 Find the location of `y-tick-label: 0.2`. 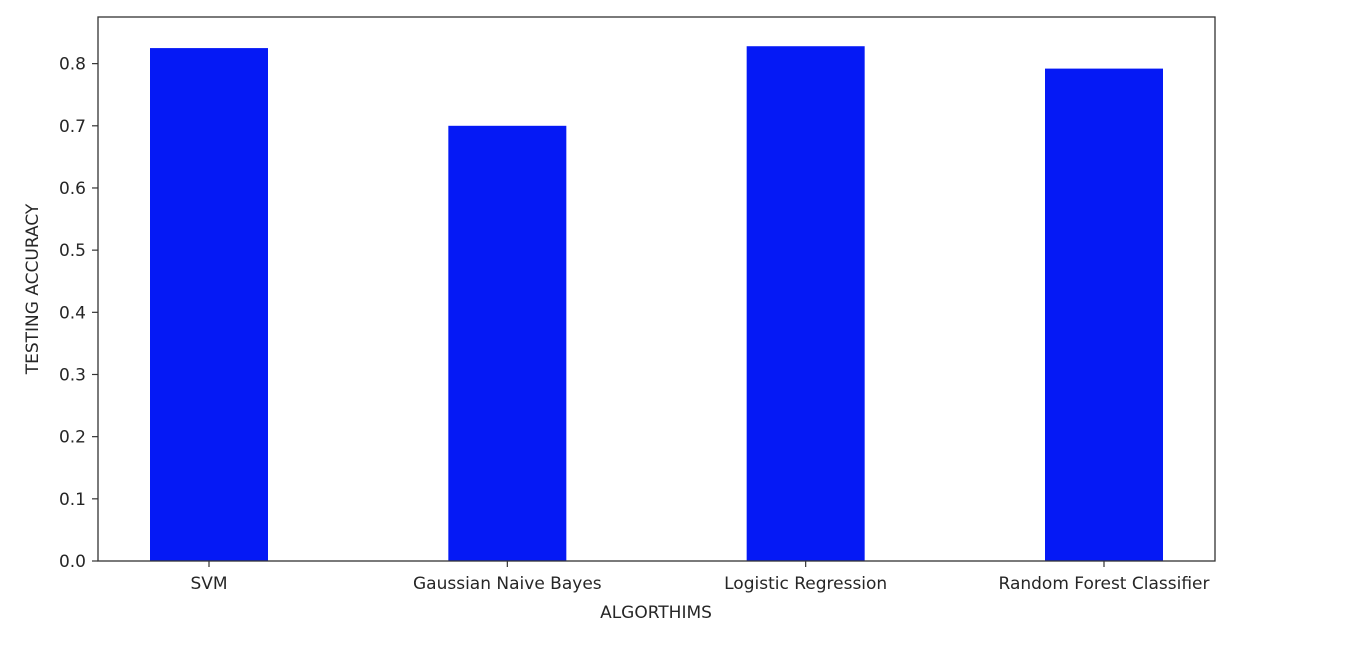

y-tick-label: 0.2 is located at coordinates (72, 438).